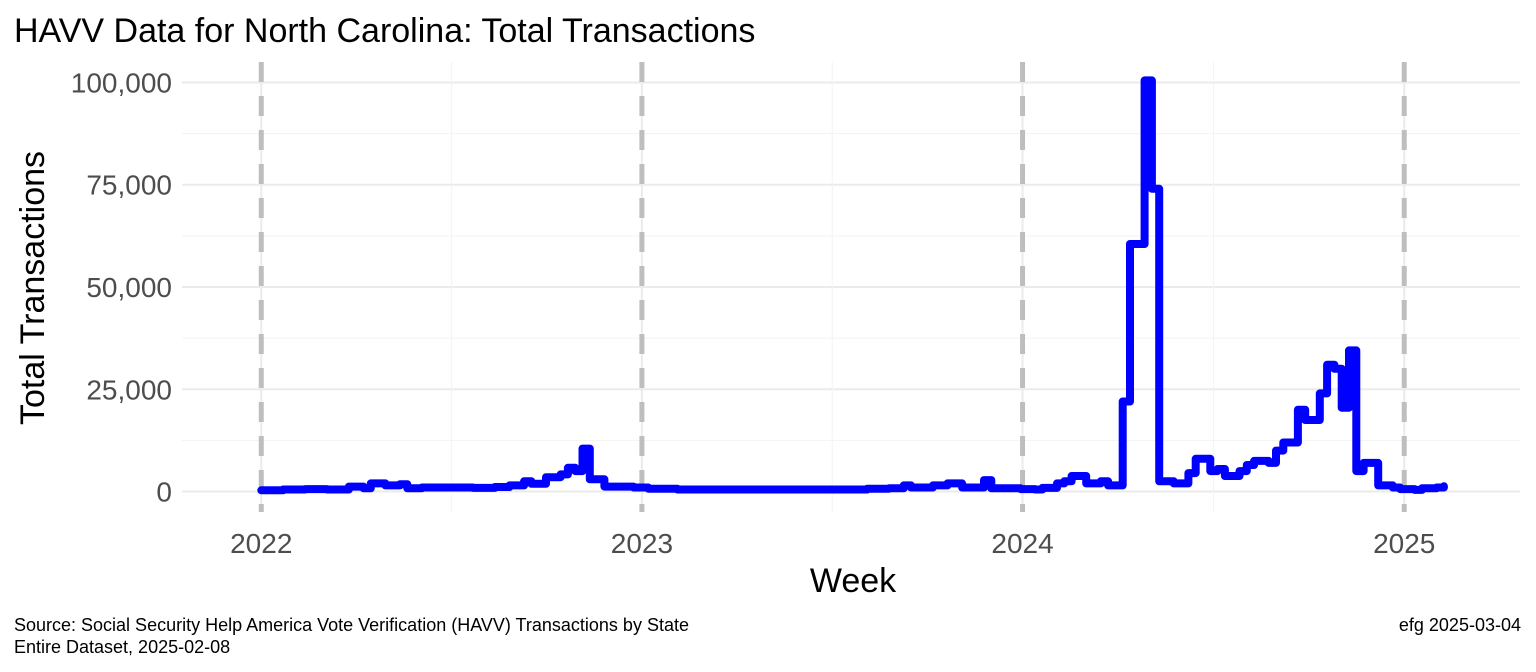  What do you see at coordinates (1022, 543) in the screenshot?
I see `x-tick-label: 2024` at bounding box center [1022, 543].